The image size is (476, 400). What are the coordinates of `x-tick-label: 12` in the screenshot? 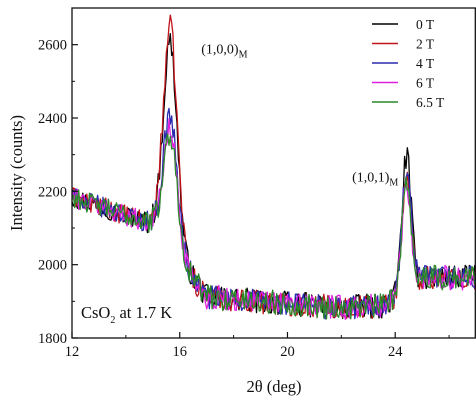 It's located at (72, 352).